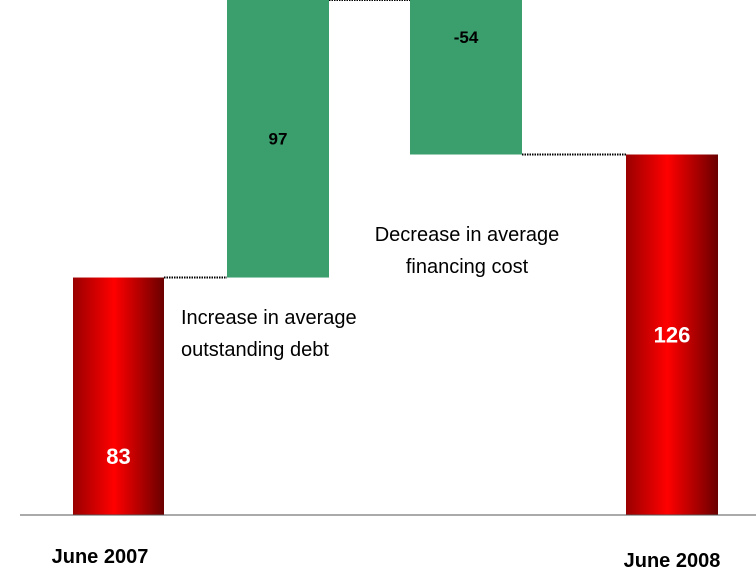 The image size is (756, 570). I want to click on annotation-decrease-line2: financing cost, so click(467, 267).